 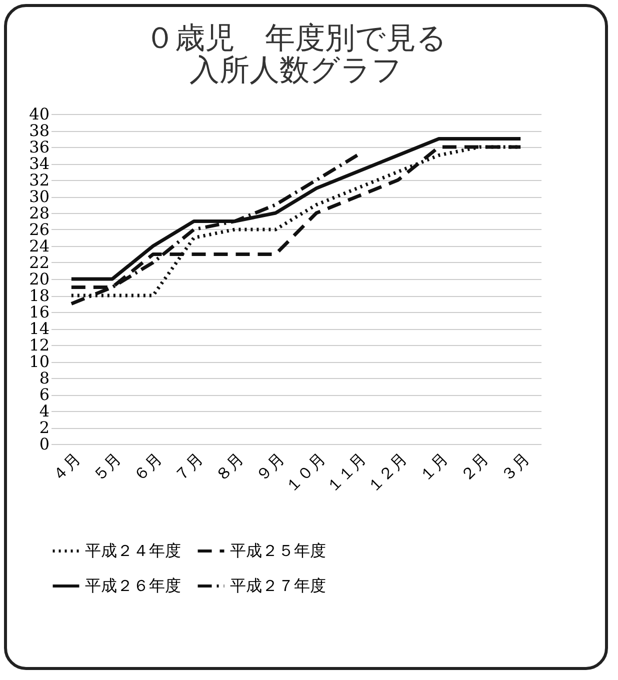 What do you see at coordinates (188, 467) in the screenshot?
I see `x-tick-label: ７月` at bounding box center [188, 467].